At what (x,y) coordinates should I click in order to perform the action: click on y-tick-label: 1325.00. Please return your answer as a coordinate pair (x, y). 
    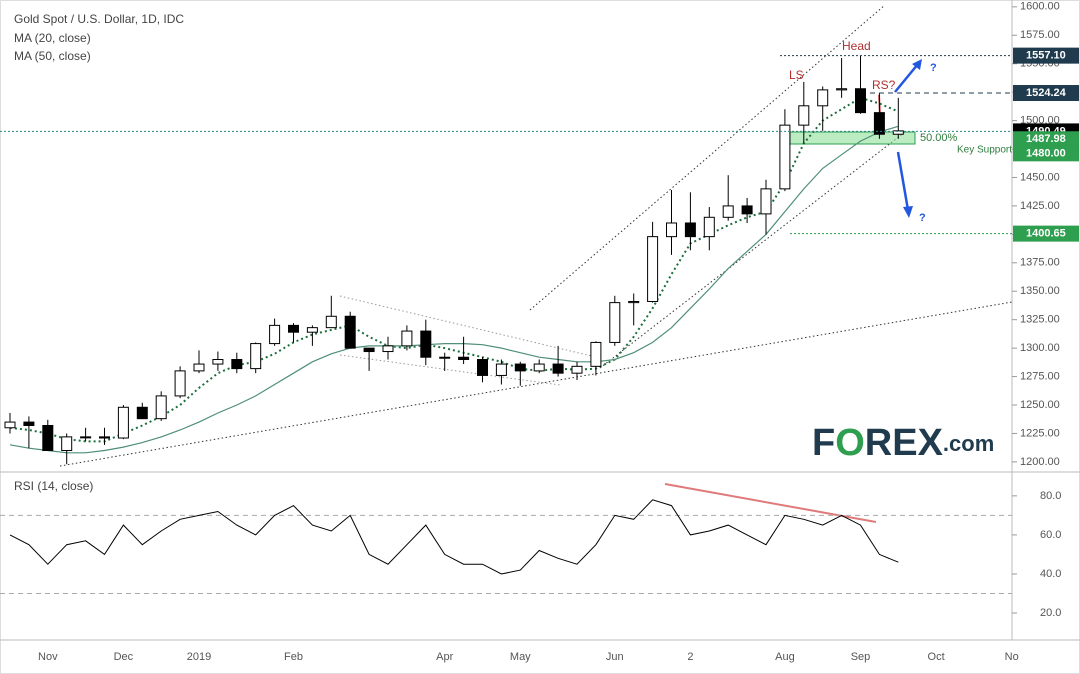
    Looking at the image, I should click on (1040, 320).